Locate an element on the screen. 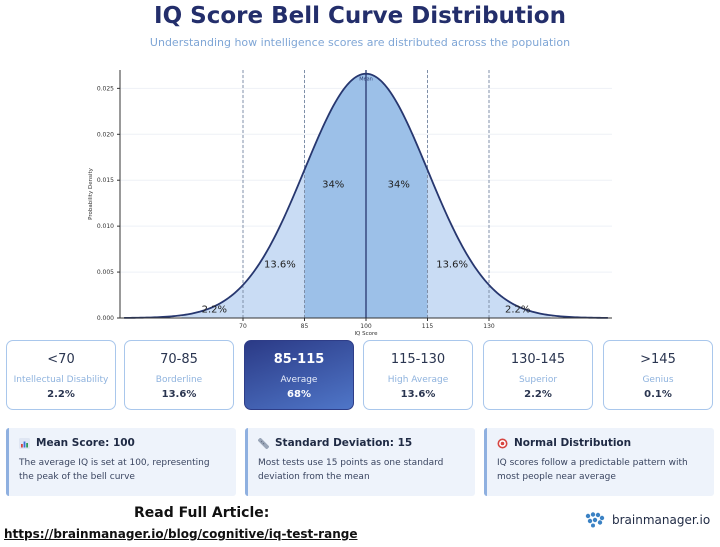 This screenshot has width=720, height=547. y-tick-label: 0.015 is located at coordinates (105, 180).